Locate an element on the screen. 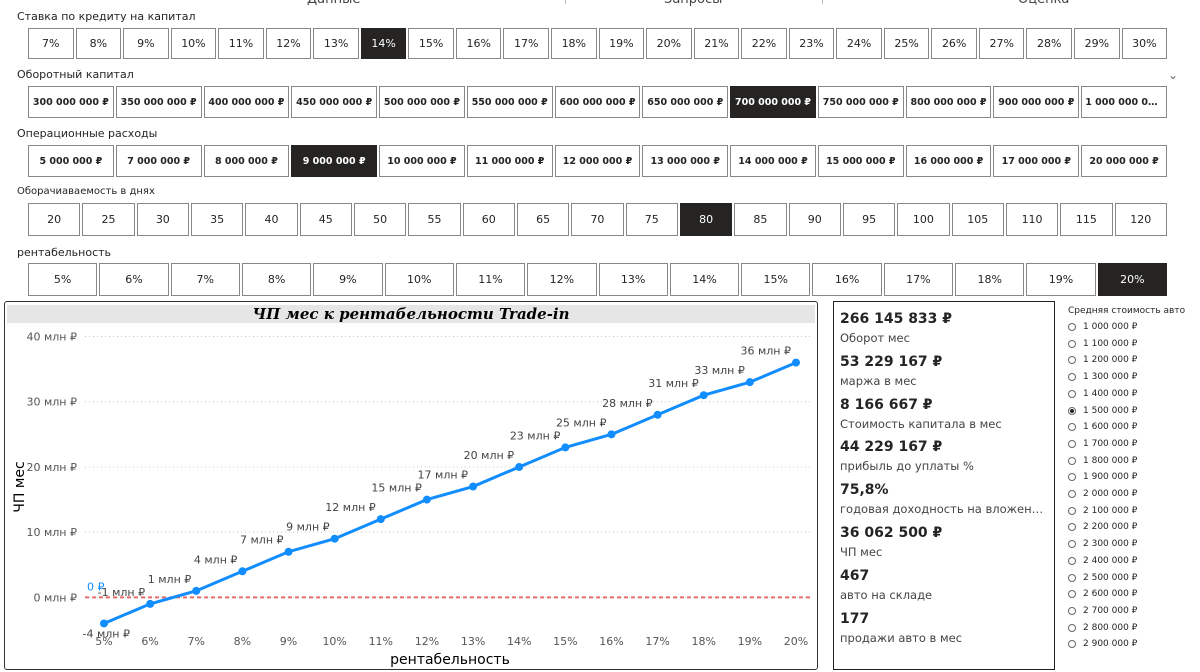  slicer-button: 11 000 000 ₽ is located at coordinates (509, 161).